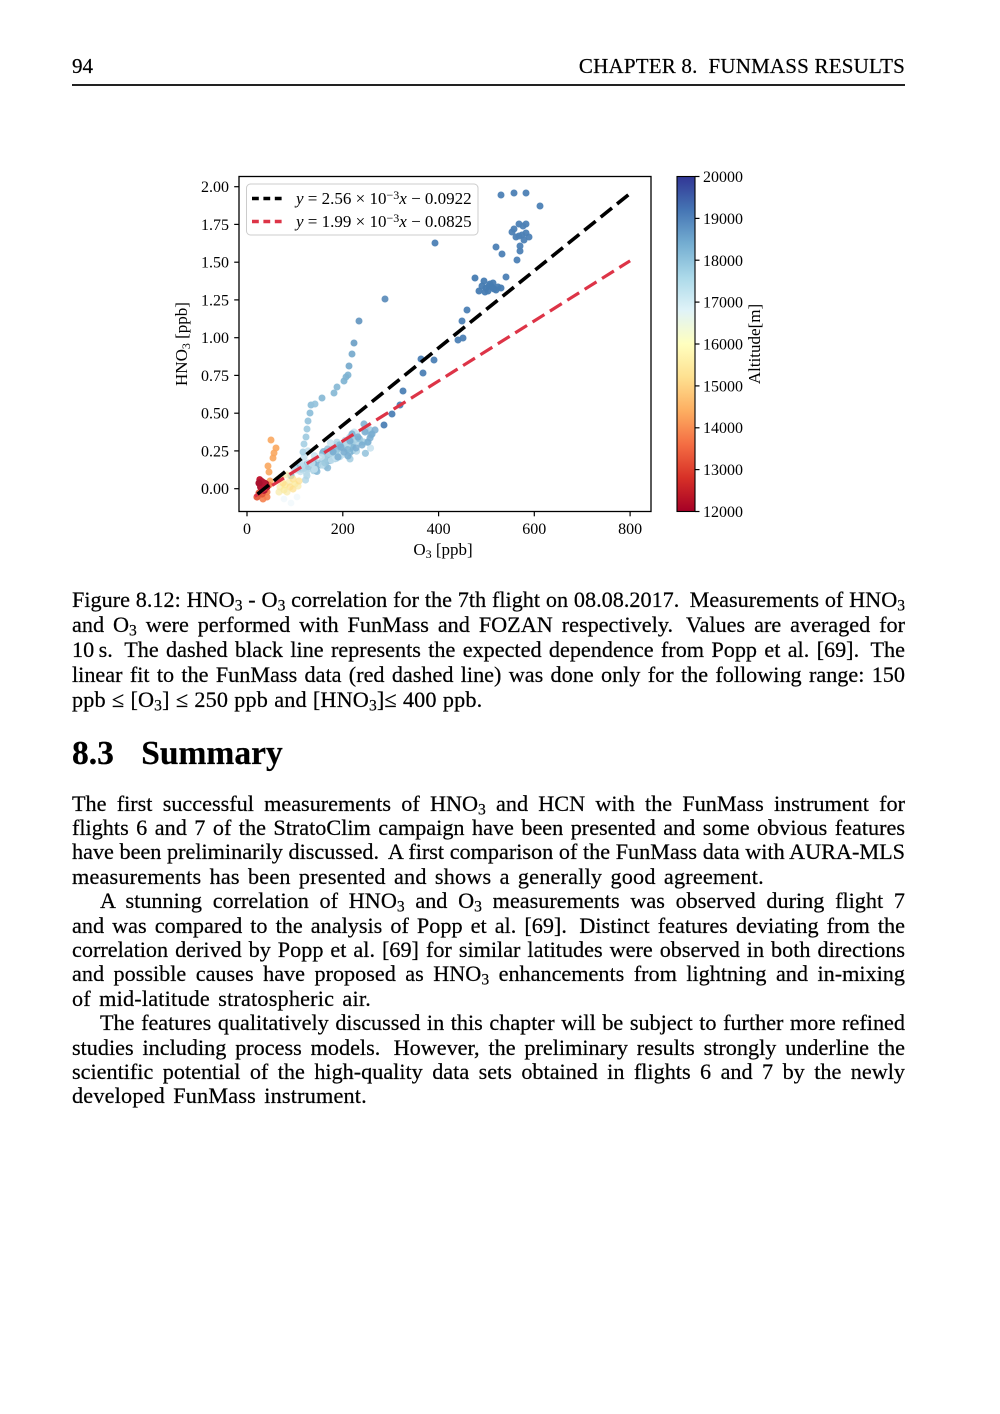 Image resolution: width=1000 pixels, height=1414 pixels. I want to click on svg-text: y = 2.56 × 10−3x − 0.0922, so click(383, 198).